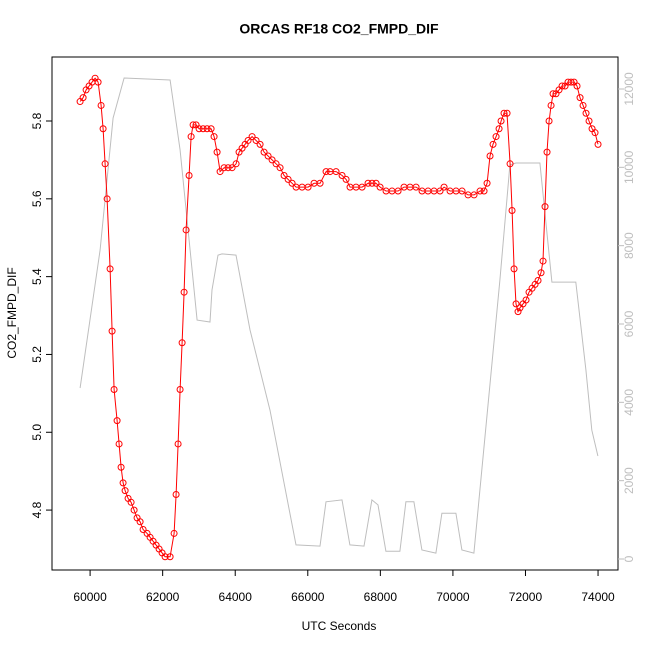 This screenshot has width=650, height=650. What do you see at coordinates (339, 29) in the screenshot?
I see `chart-title: ORCAS RF18 CO2_FMPD_DIF` at bounding box center [339, 29].